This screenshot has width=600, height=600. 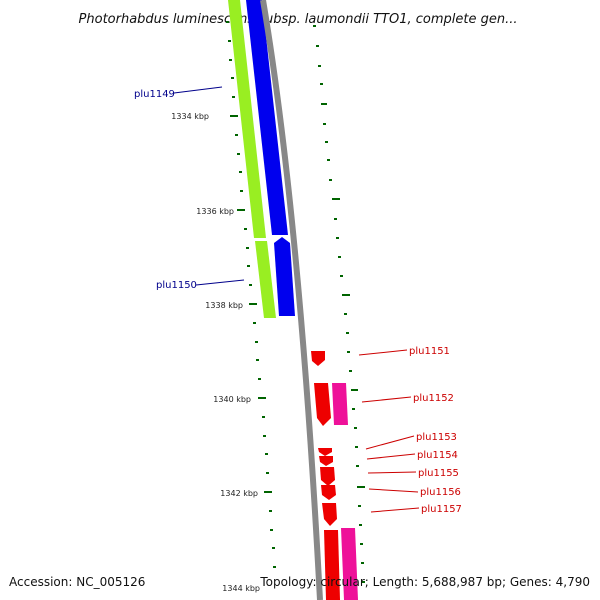 I want to click on reverse-cds-track, so click(x=325, y=475).